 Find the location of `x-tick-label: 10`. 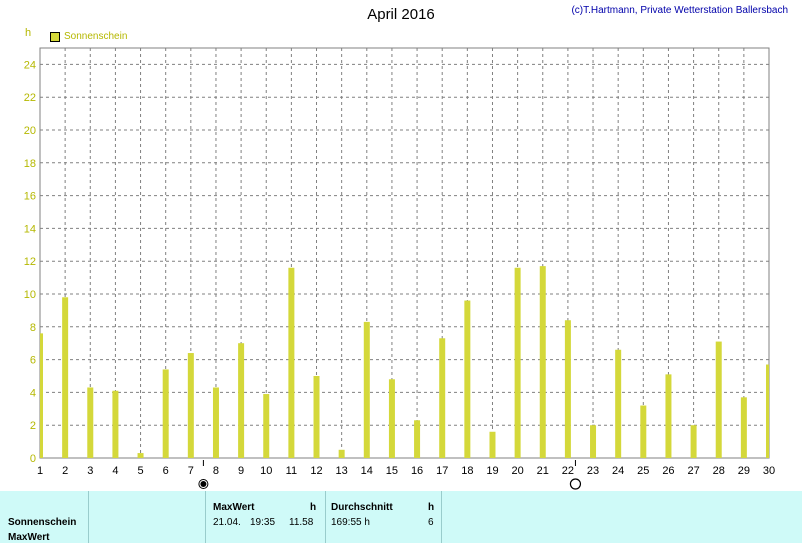

x-tick-label: 10 is located at coordinates (266, 471).